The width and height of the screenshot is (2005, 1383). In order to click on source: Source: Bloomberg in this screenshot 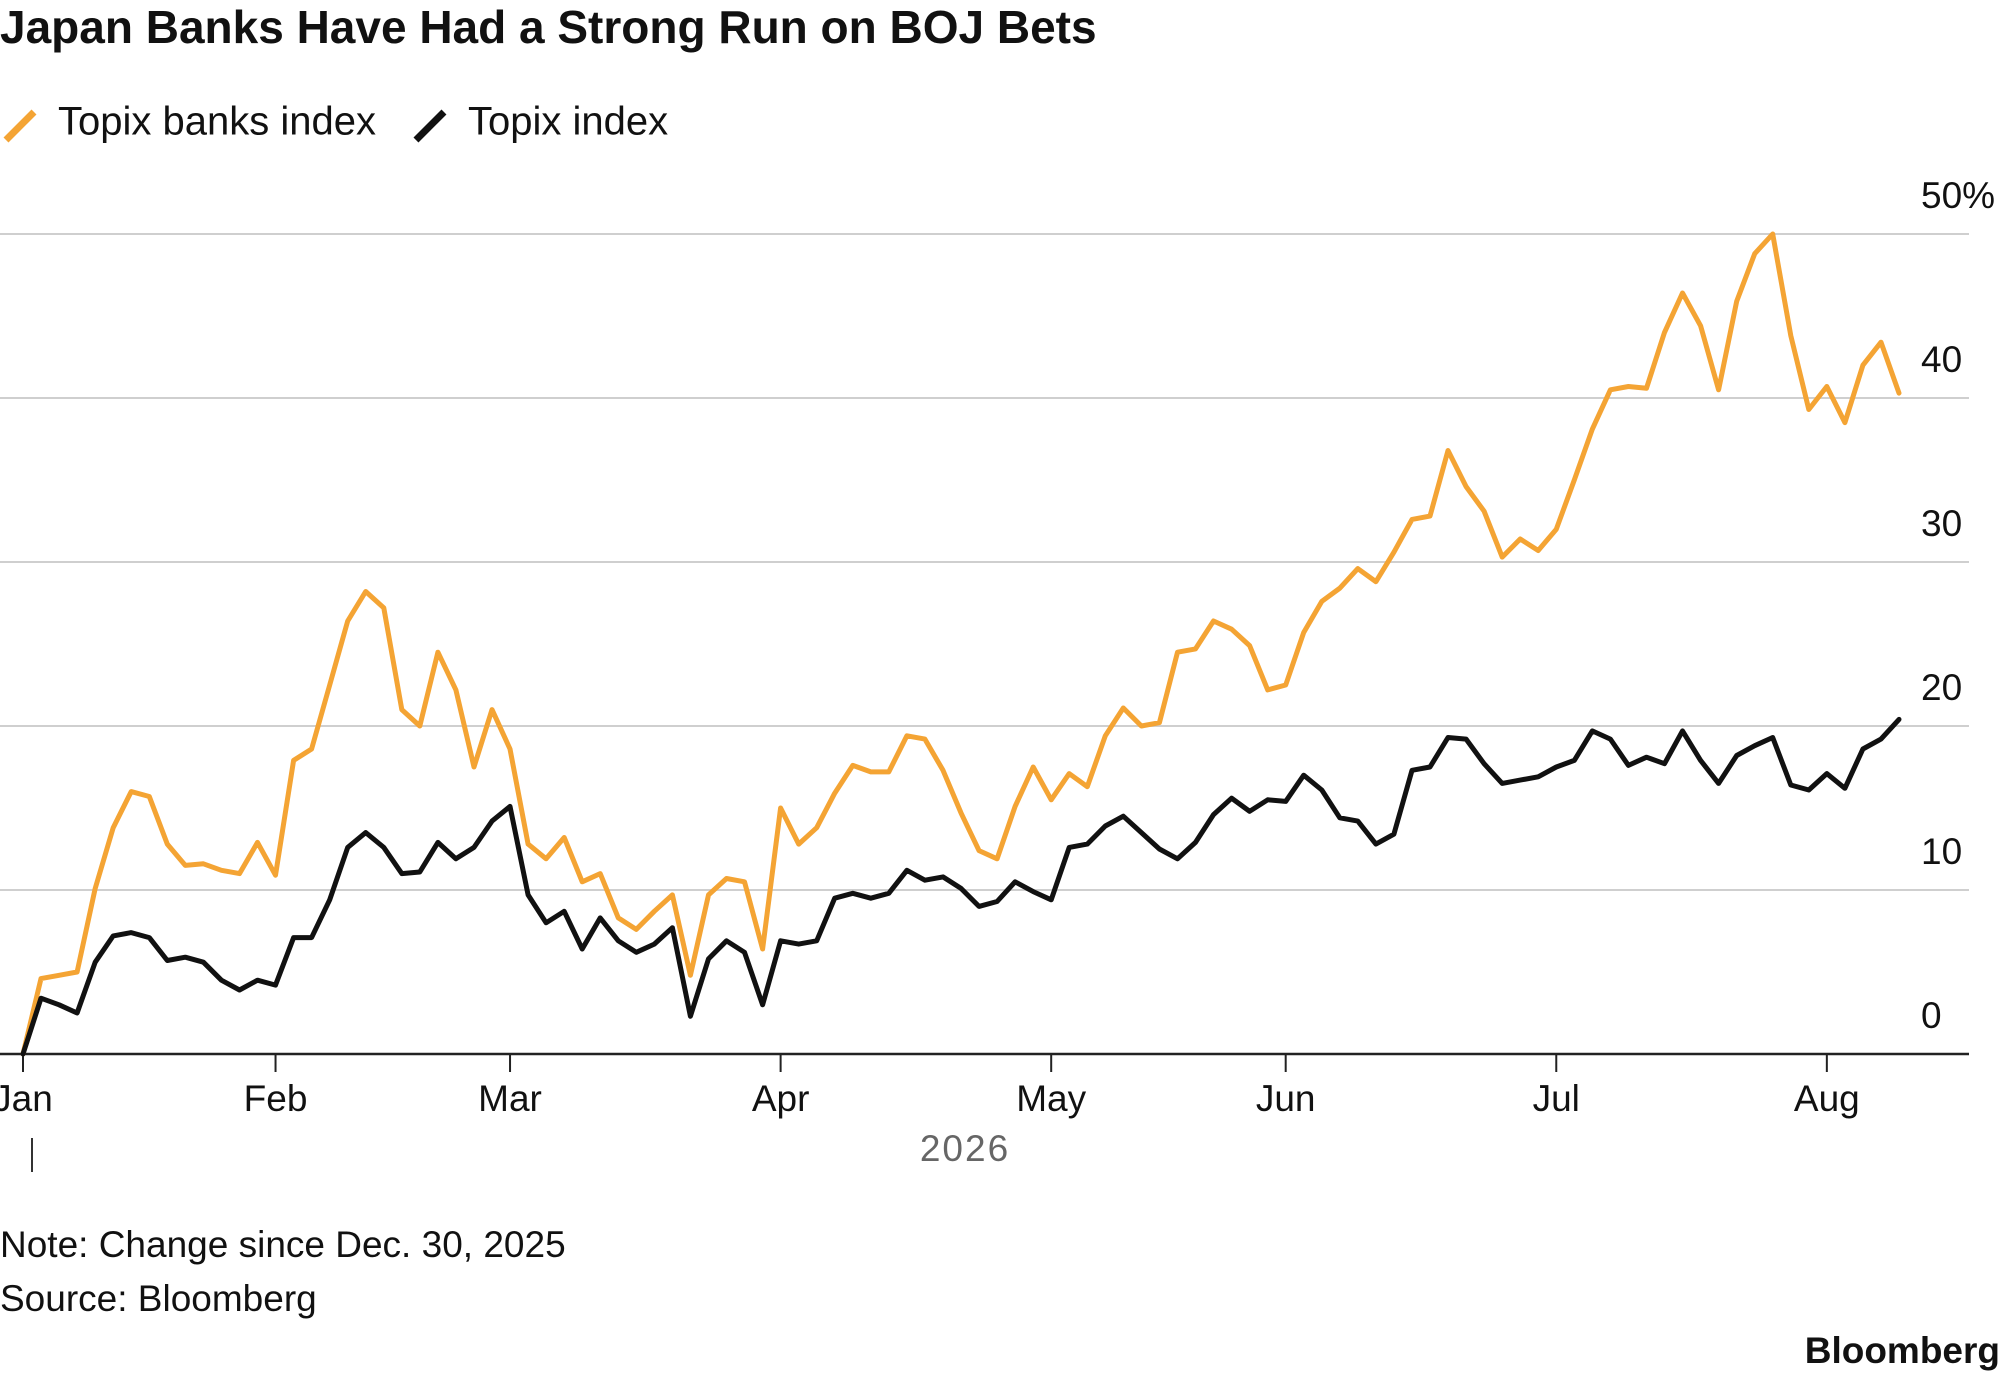, I will do `click(158, 1298)`.